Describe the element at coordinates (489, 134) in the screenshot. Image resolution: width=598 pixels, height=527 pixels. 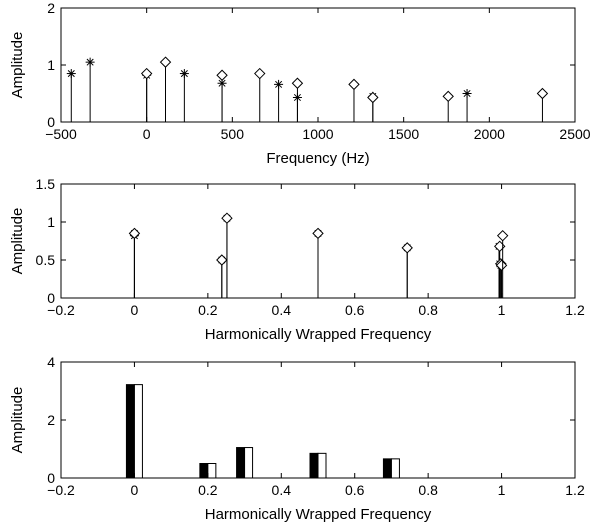
I see `x-tick-label: 2000` at that location.